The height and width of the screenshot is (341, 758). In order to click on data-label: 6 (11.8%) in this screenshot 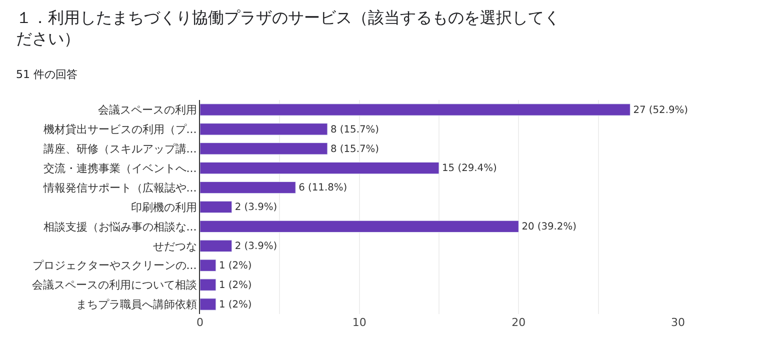, I will do `click(323, 188)`.